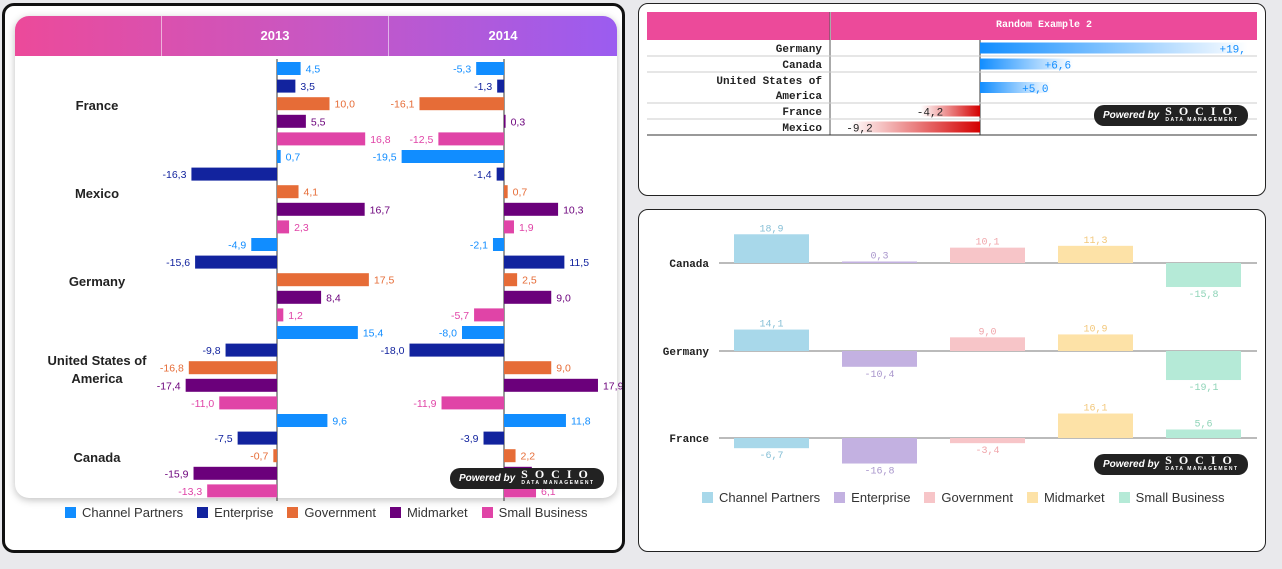 Image resolution: width=1282 pixels, height=569 pixels. What do you see at coordinates (520, 193) in the screenshot?
I see `data-label: 0,7` at bounding box center [520, 193].